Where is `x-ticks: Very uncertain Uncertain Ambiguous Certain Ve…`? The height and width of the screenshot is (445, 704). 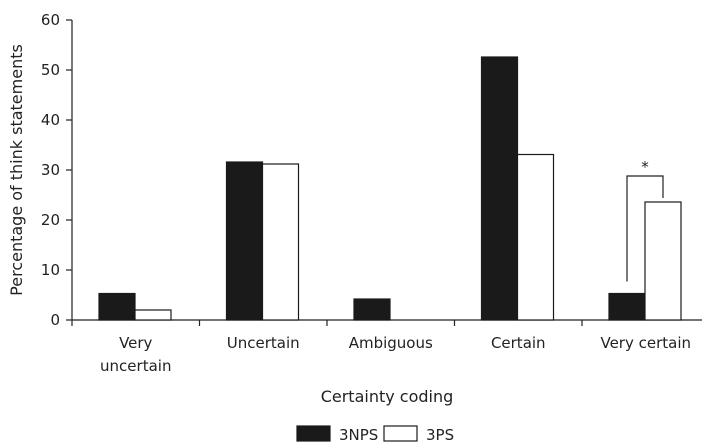
x-ticks: Very uncertain Uncertain Ambiguous Certain Ve… is located at coordinates (381, 347).